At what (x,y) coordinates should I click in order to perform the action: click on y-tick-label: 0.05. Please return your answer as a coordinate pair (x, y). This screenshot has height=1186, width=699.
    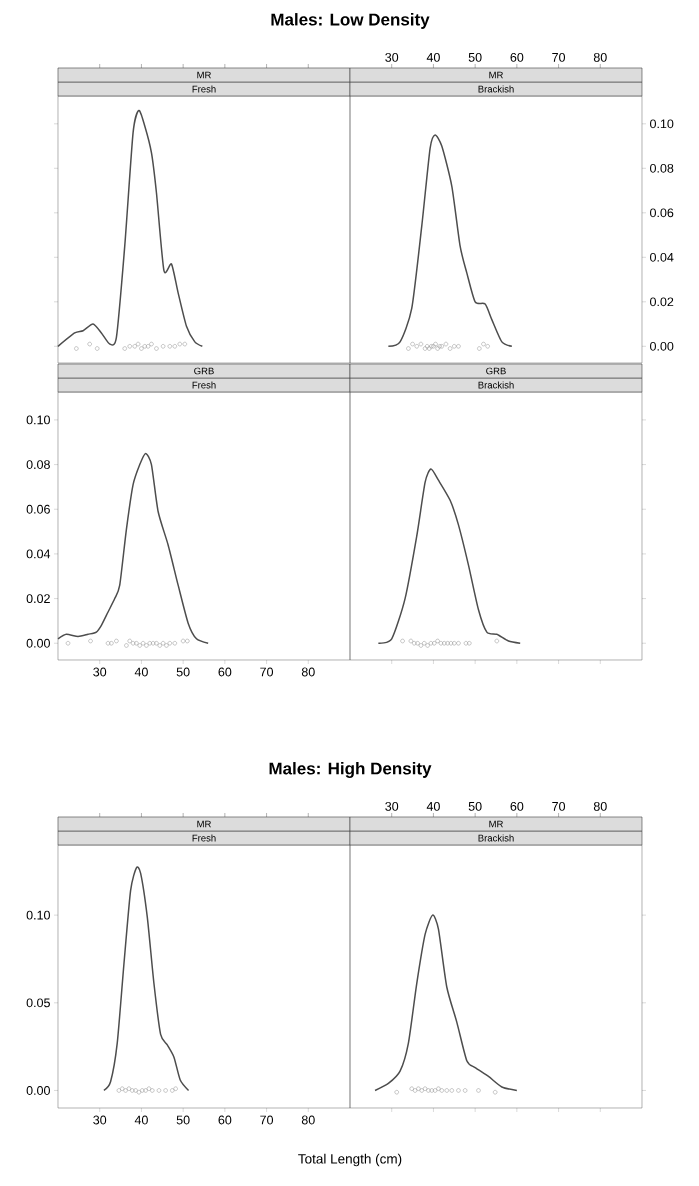
    Looking at the image, I should click on (38, 1003).